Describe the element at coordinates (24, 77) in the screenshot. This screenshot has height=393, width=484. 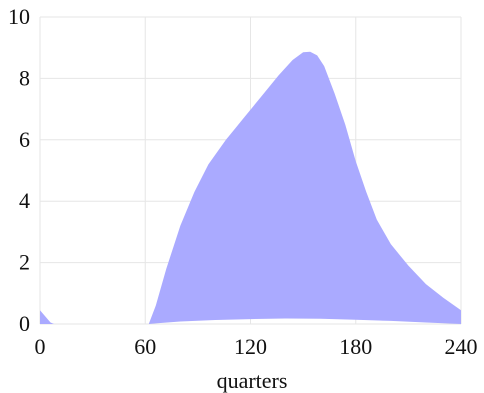
I see `y-tick-label: 8` at that location.